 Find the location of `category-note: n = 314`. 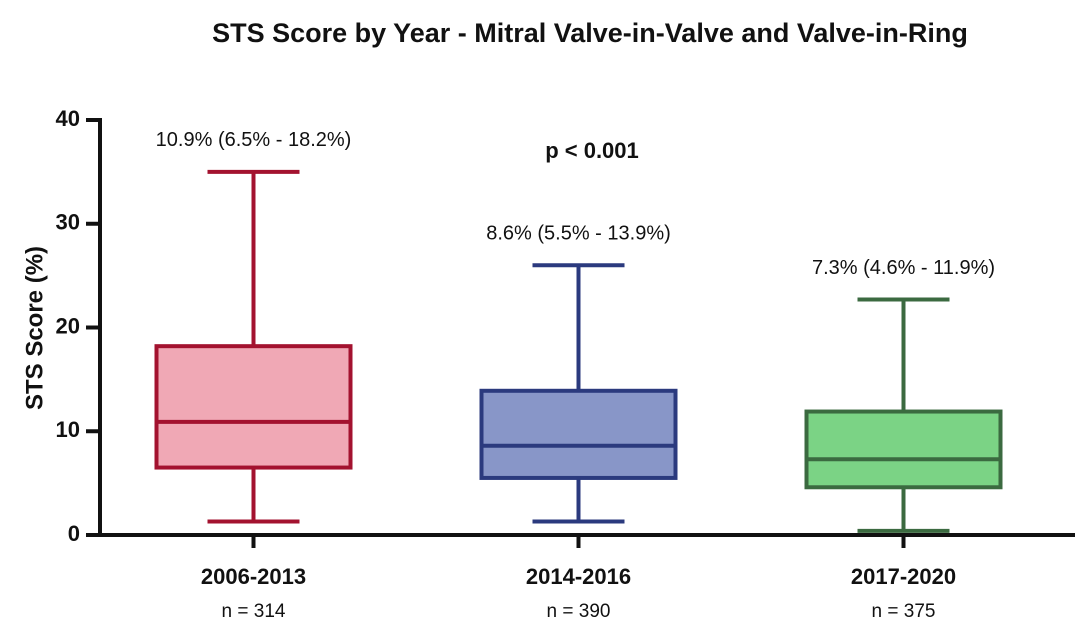

category-note: n = 314 is located at coordinates (254, 611).